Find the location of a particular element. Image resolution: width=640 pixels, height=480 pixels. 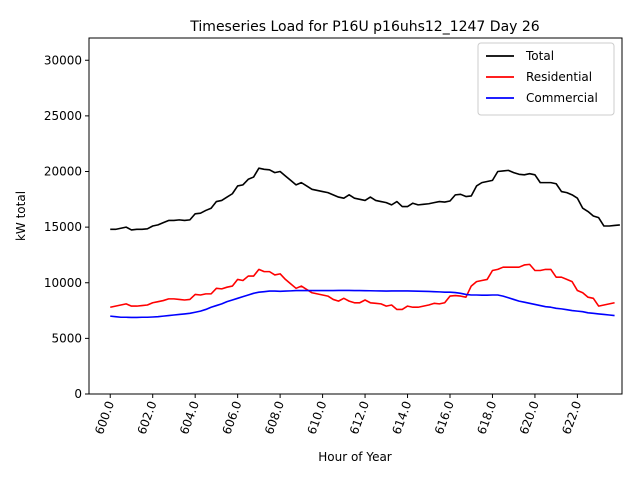

x-tick-label: 616.0 is located at coordinates (444, 417).